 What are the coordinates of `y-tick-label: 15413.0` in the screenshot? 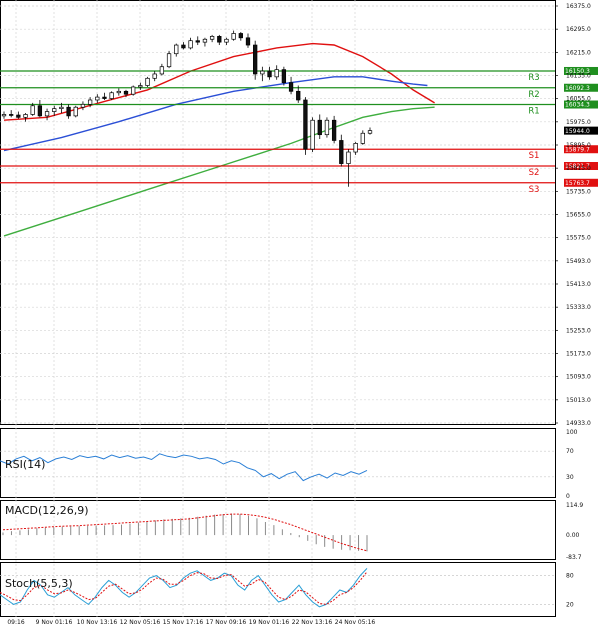 It's located at (578, 284).